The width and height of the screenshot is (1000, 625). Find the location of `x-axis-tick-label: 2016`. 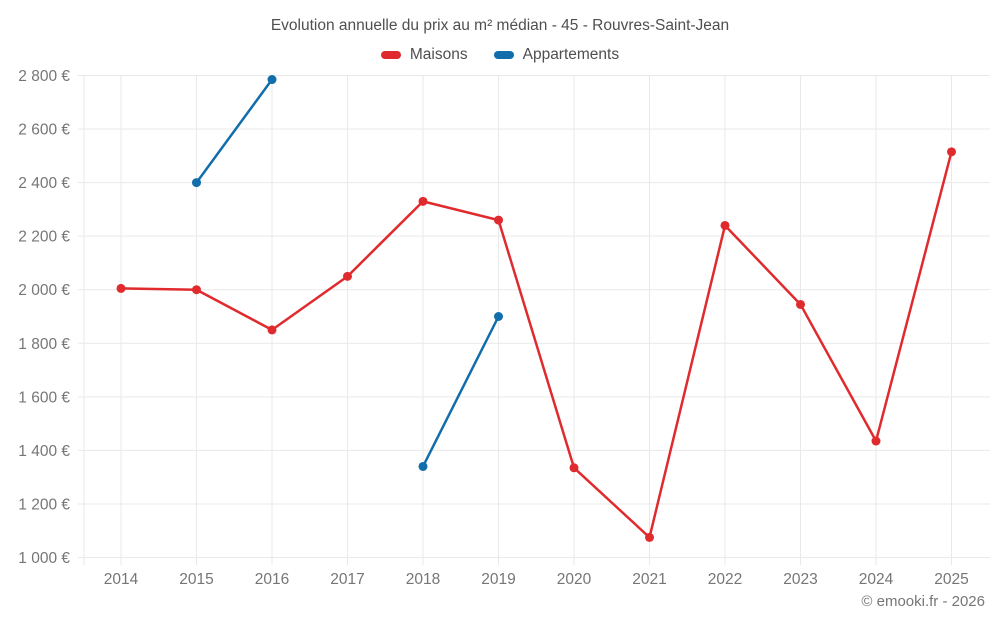

x-axis-tick-label: 2016 is located at coordinates (272, 579).